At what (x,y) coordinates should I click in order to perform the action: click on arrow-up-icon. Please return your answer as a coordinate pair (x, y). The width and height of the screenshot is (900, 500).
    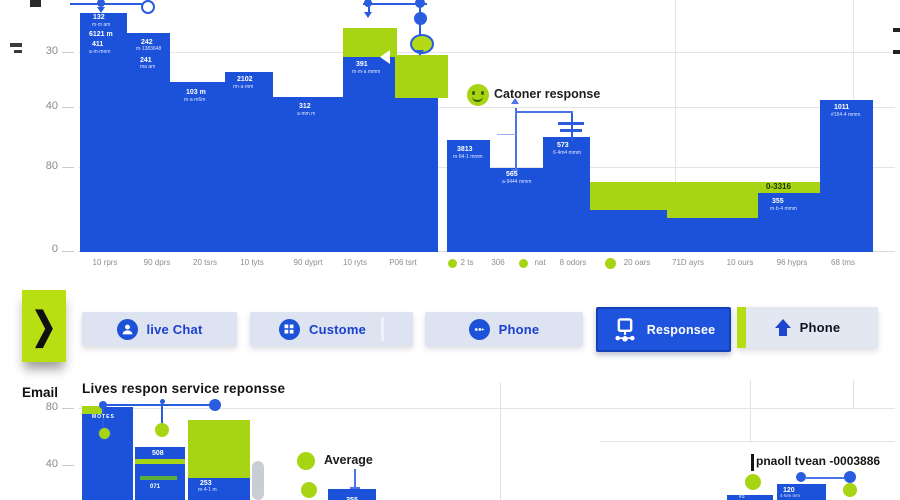
    Looking at the image, I should click on (782, 327).